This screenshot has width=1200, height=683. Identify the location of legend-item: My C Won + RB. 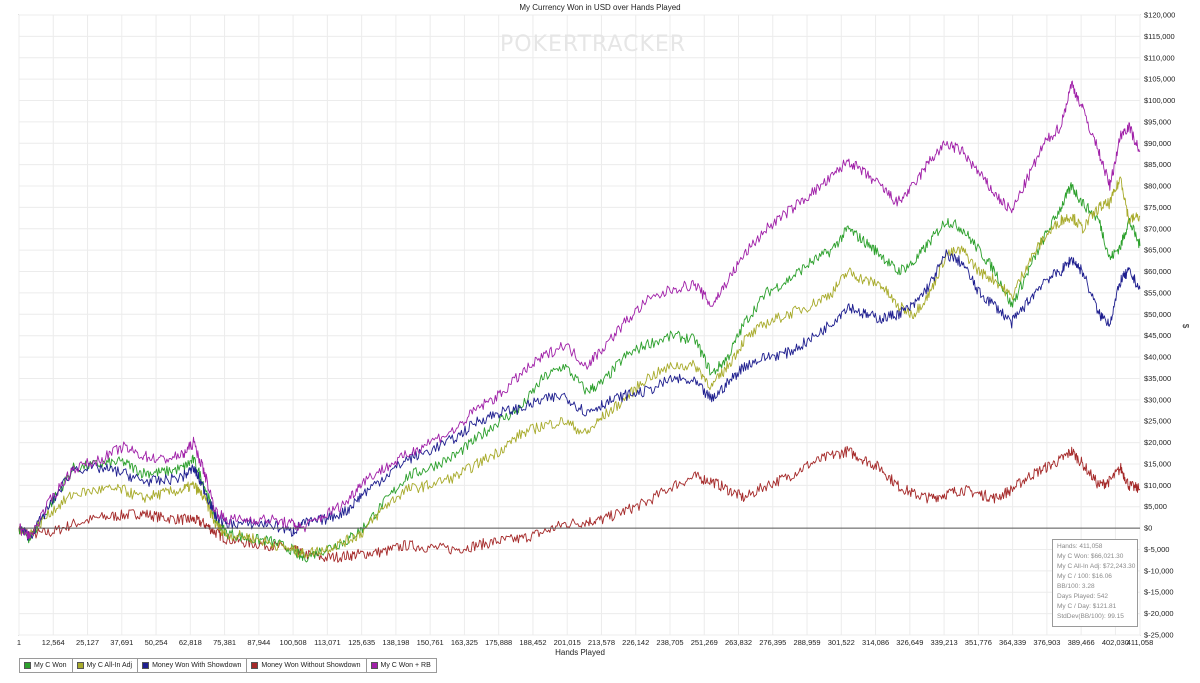
(401, 665).